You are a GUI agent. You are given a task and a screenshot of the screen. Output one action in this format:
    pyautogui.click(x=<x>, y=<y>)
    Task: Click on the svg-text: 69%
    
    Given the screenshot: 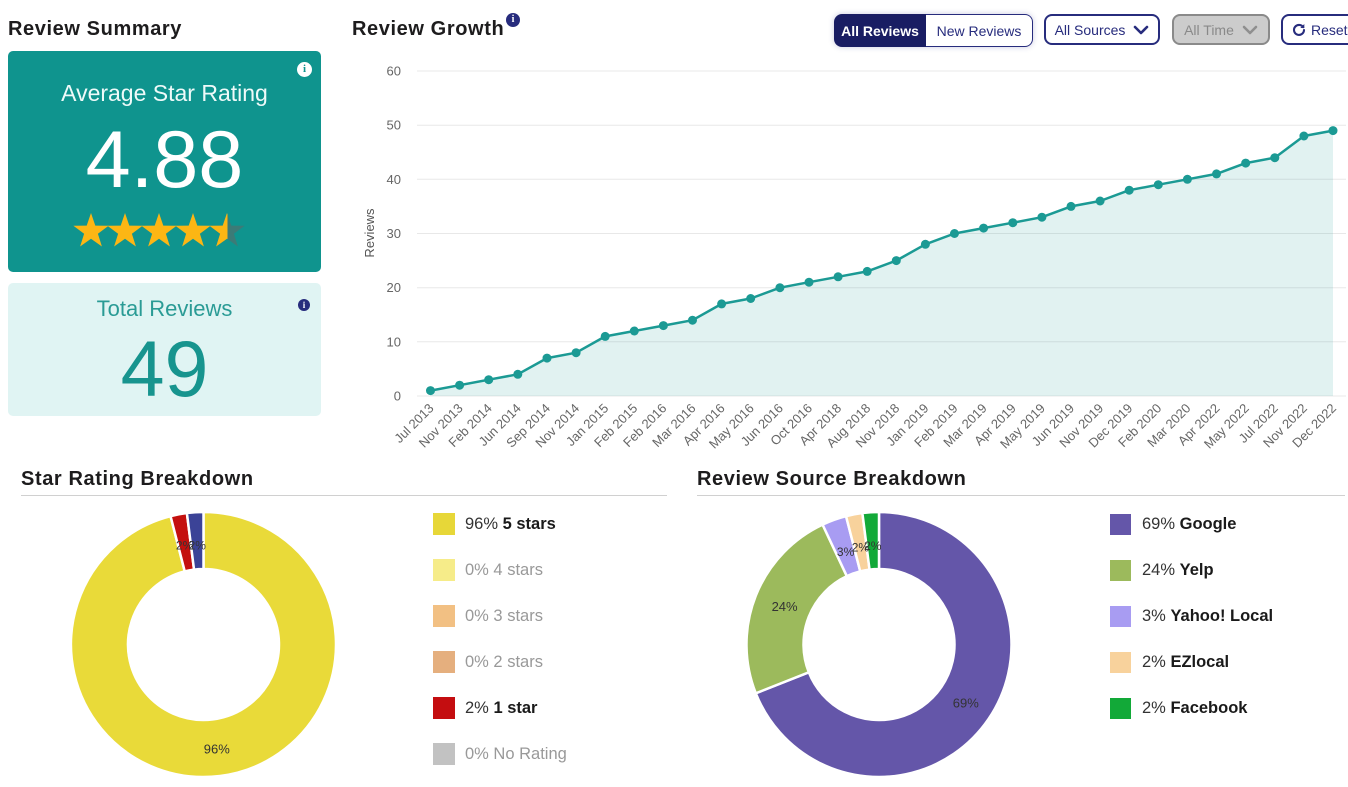 What is the action you would take?
    pyautogui.click(x=966, y=703)
    